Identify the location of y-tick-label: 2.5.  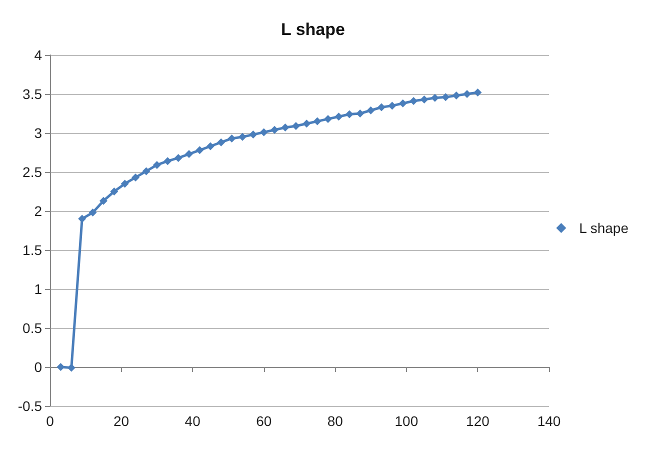
(32, 172).